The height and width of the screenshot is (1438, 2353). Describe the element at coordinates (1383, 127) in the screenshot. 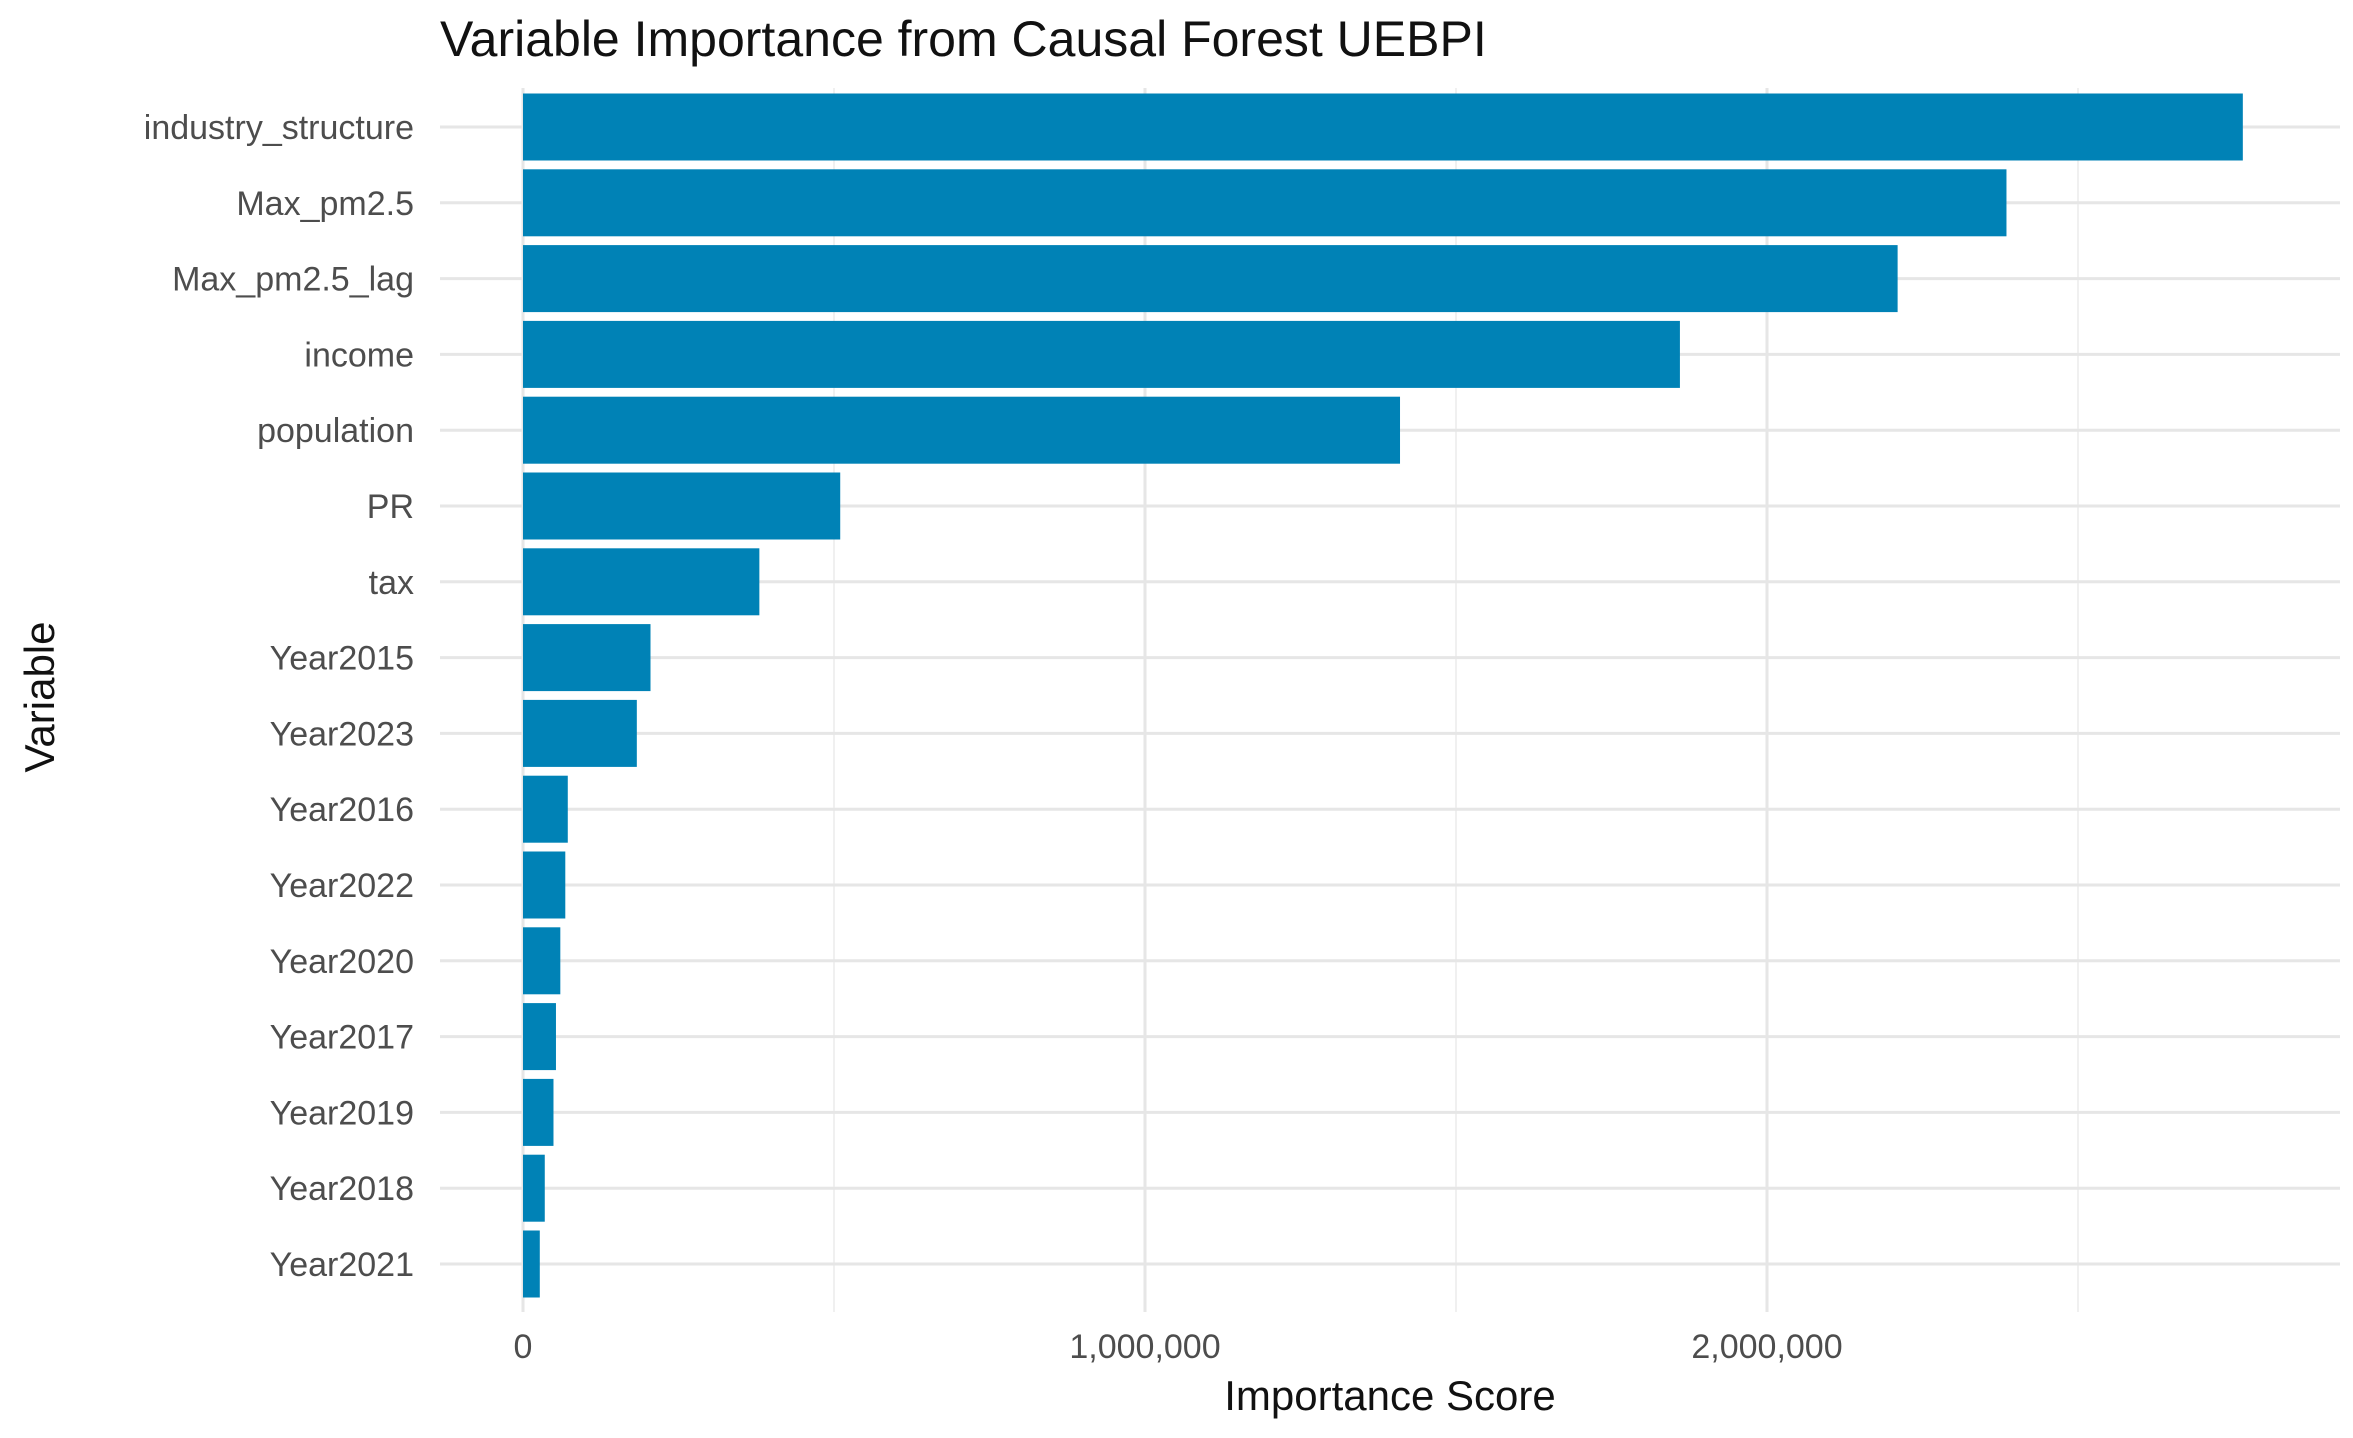

I see `bar-industry_structure` at that location.